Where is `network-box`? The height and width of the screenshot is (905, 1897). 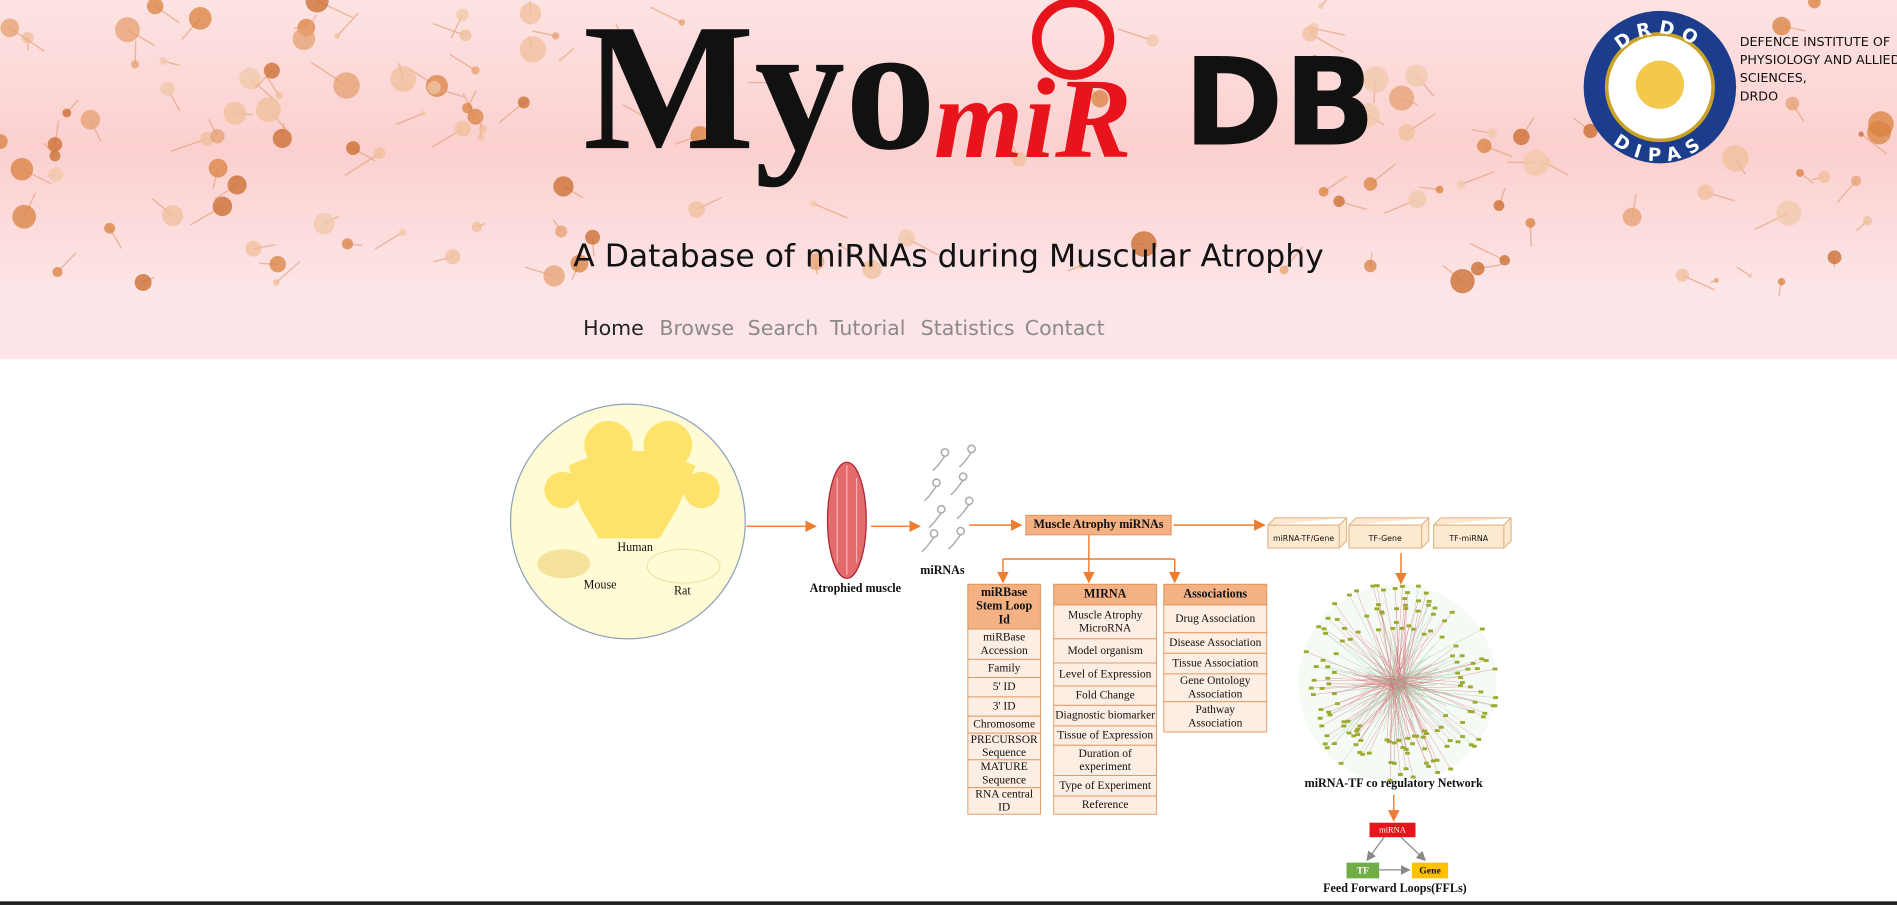
network-box is located at coordinates (1389, 533).